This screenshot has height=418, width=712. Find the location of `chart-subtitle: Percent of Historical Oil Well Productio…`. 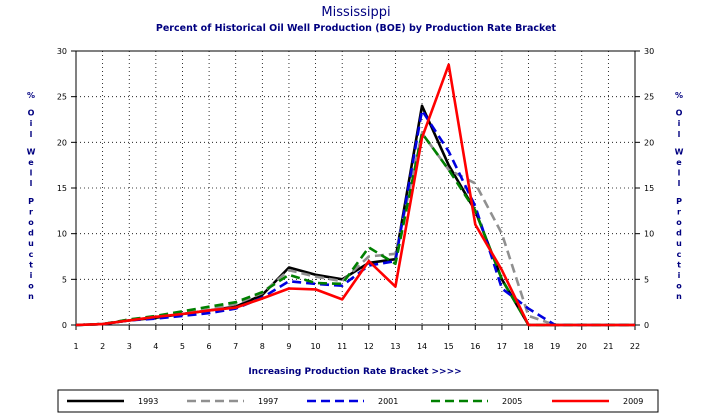

chart-subtitle: Percent of Historical Oil Well Productio… is located at coordinates (356, 28).